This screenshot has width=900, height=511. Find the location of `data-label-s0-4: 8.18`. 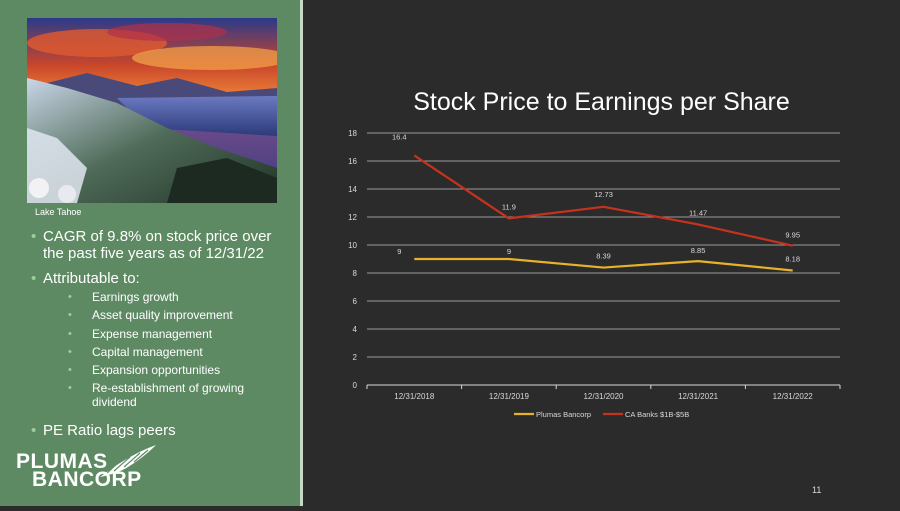

data-label-s0-4: 8.18 is located at coordinates (792, 258).